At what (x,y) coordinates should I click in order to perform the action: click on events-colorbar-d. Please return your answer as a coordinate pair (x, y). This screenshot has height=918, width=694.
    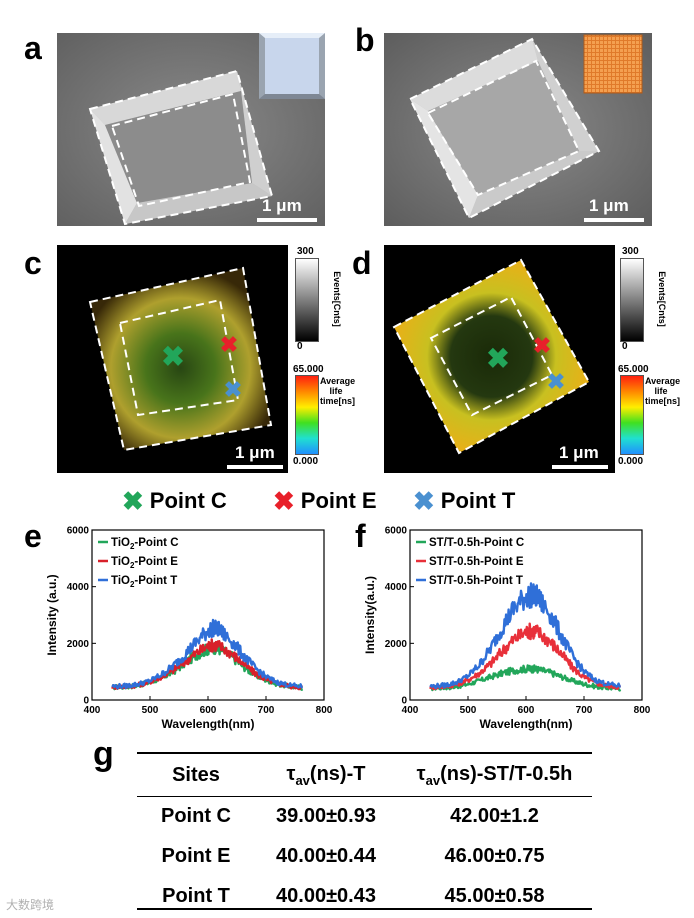
    Looking at the image, I should click on (632, 300).